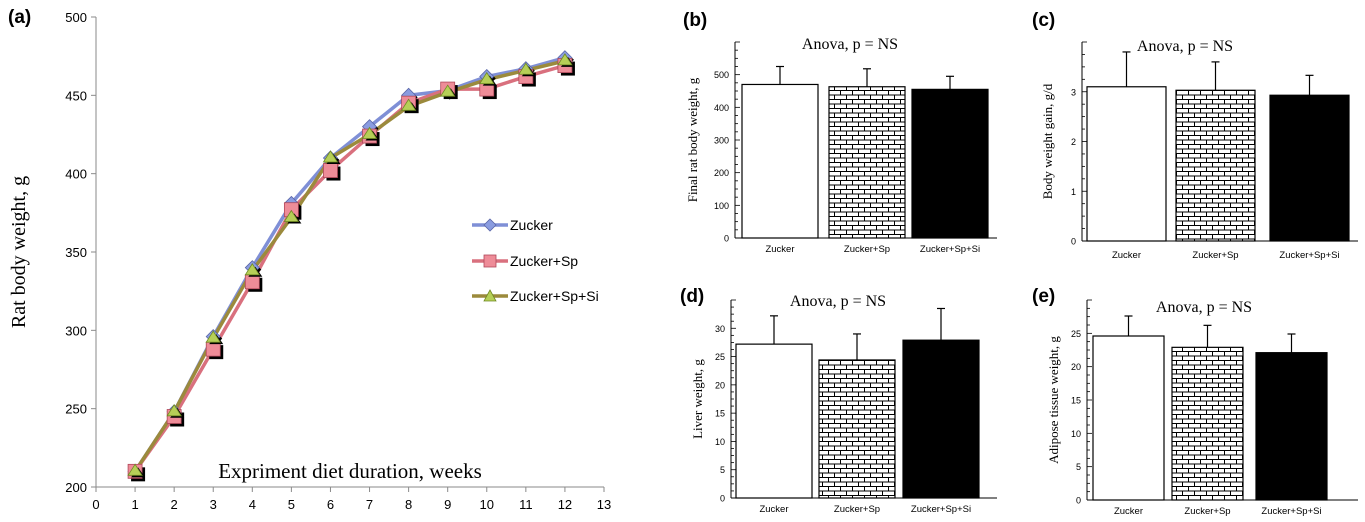 This screenshot has height=522, width=1365. What do you see at coordinates (95, 504) in the screenshot?
I see `x-tick-label: 0` at bounding box center [95, 504].